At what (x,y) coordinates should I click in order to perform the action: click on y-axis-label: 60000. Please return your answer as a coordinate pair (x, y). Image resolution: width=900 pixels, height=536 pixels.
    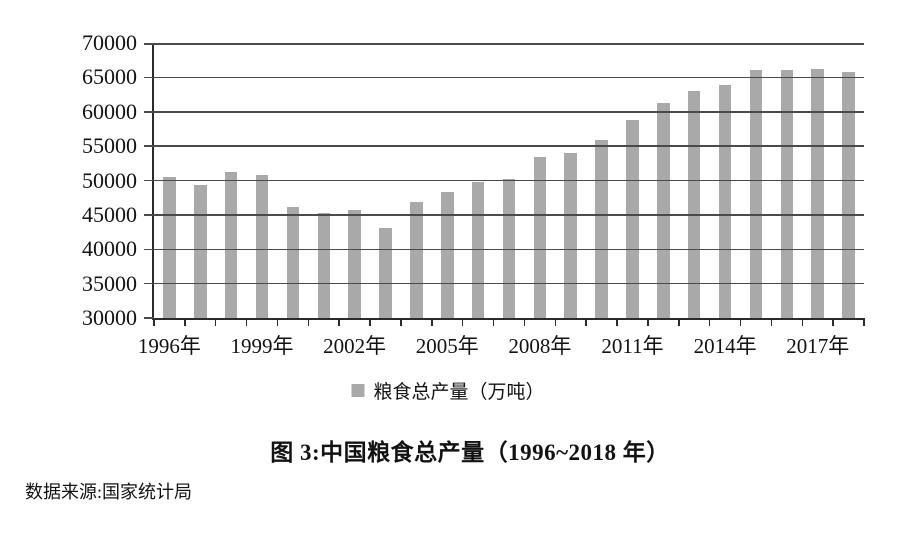
    Looking at the image, I should click on (109, 111).